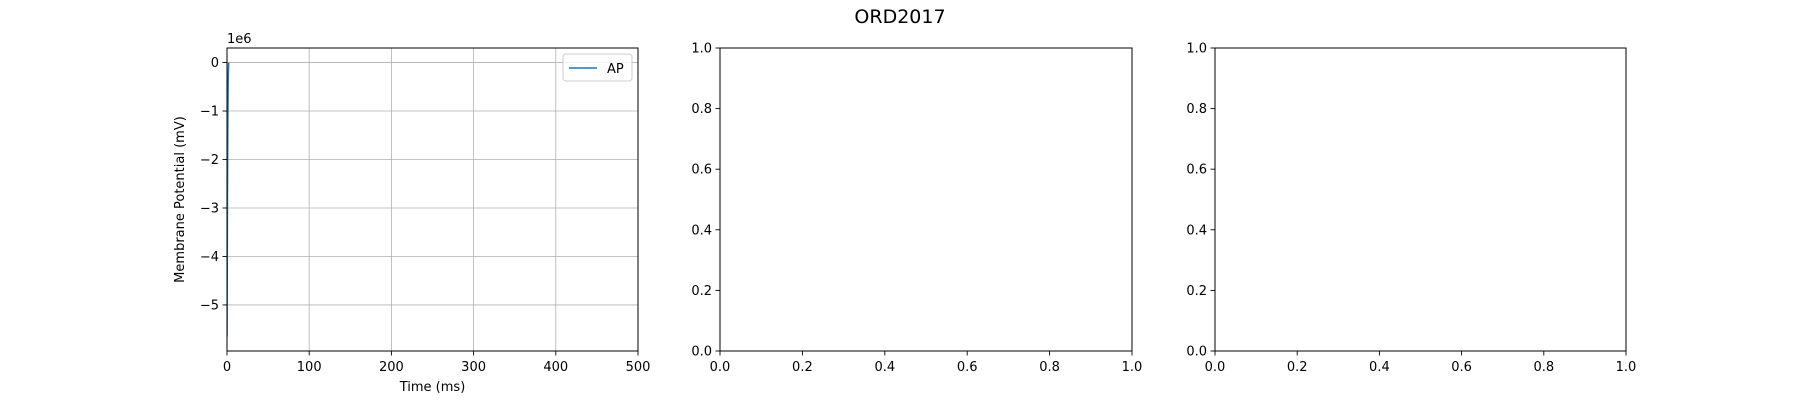 Image resolution: width=1800 pixels, height=400 pixels. I want to click on y-axis-label: Membrane Potential (mV), so click(180, 199).